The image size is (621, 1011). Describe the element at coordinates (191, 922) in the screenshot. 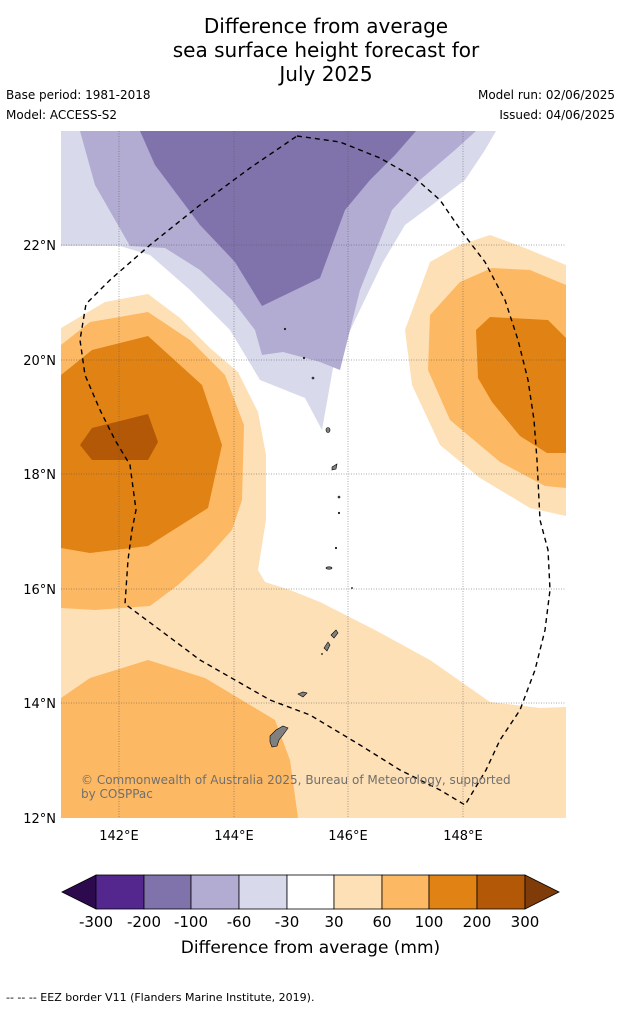

I see `colorbar-tick: -100` at that location.